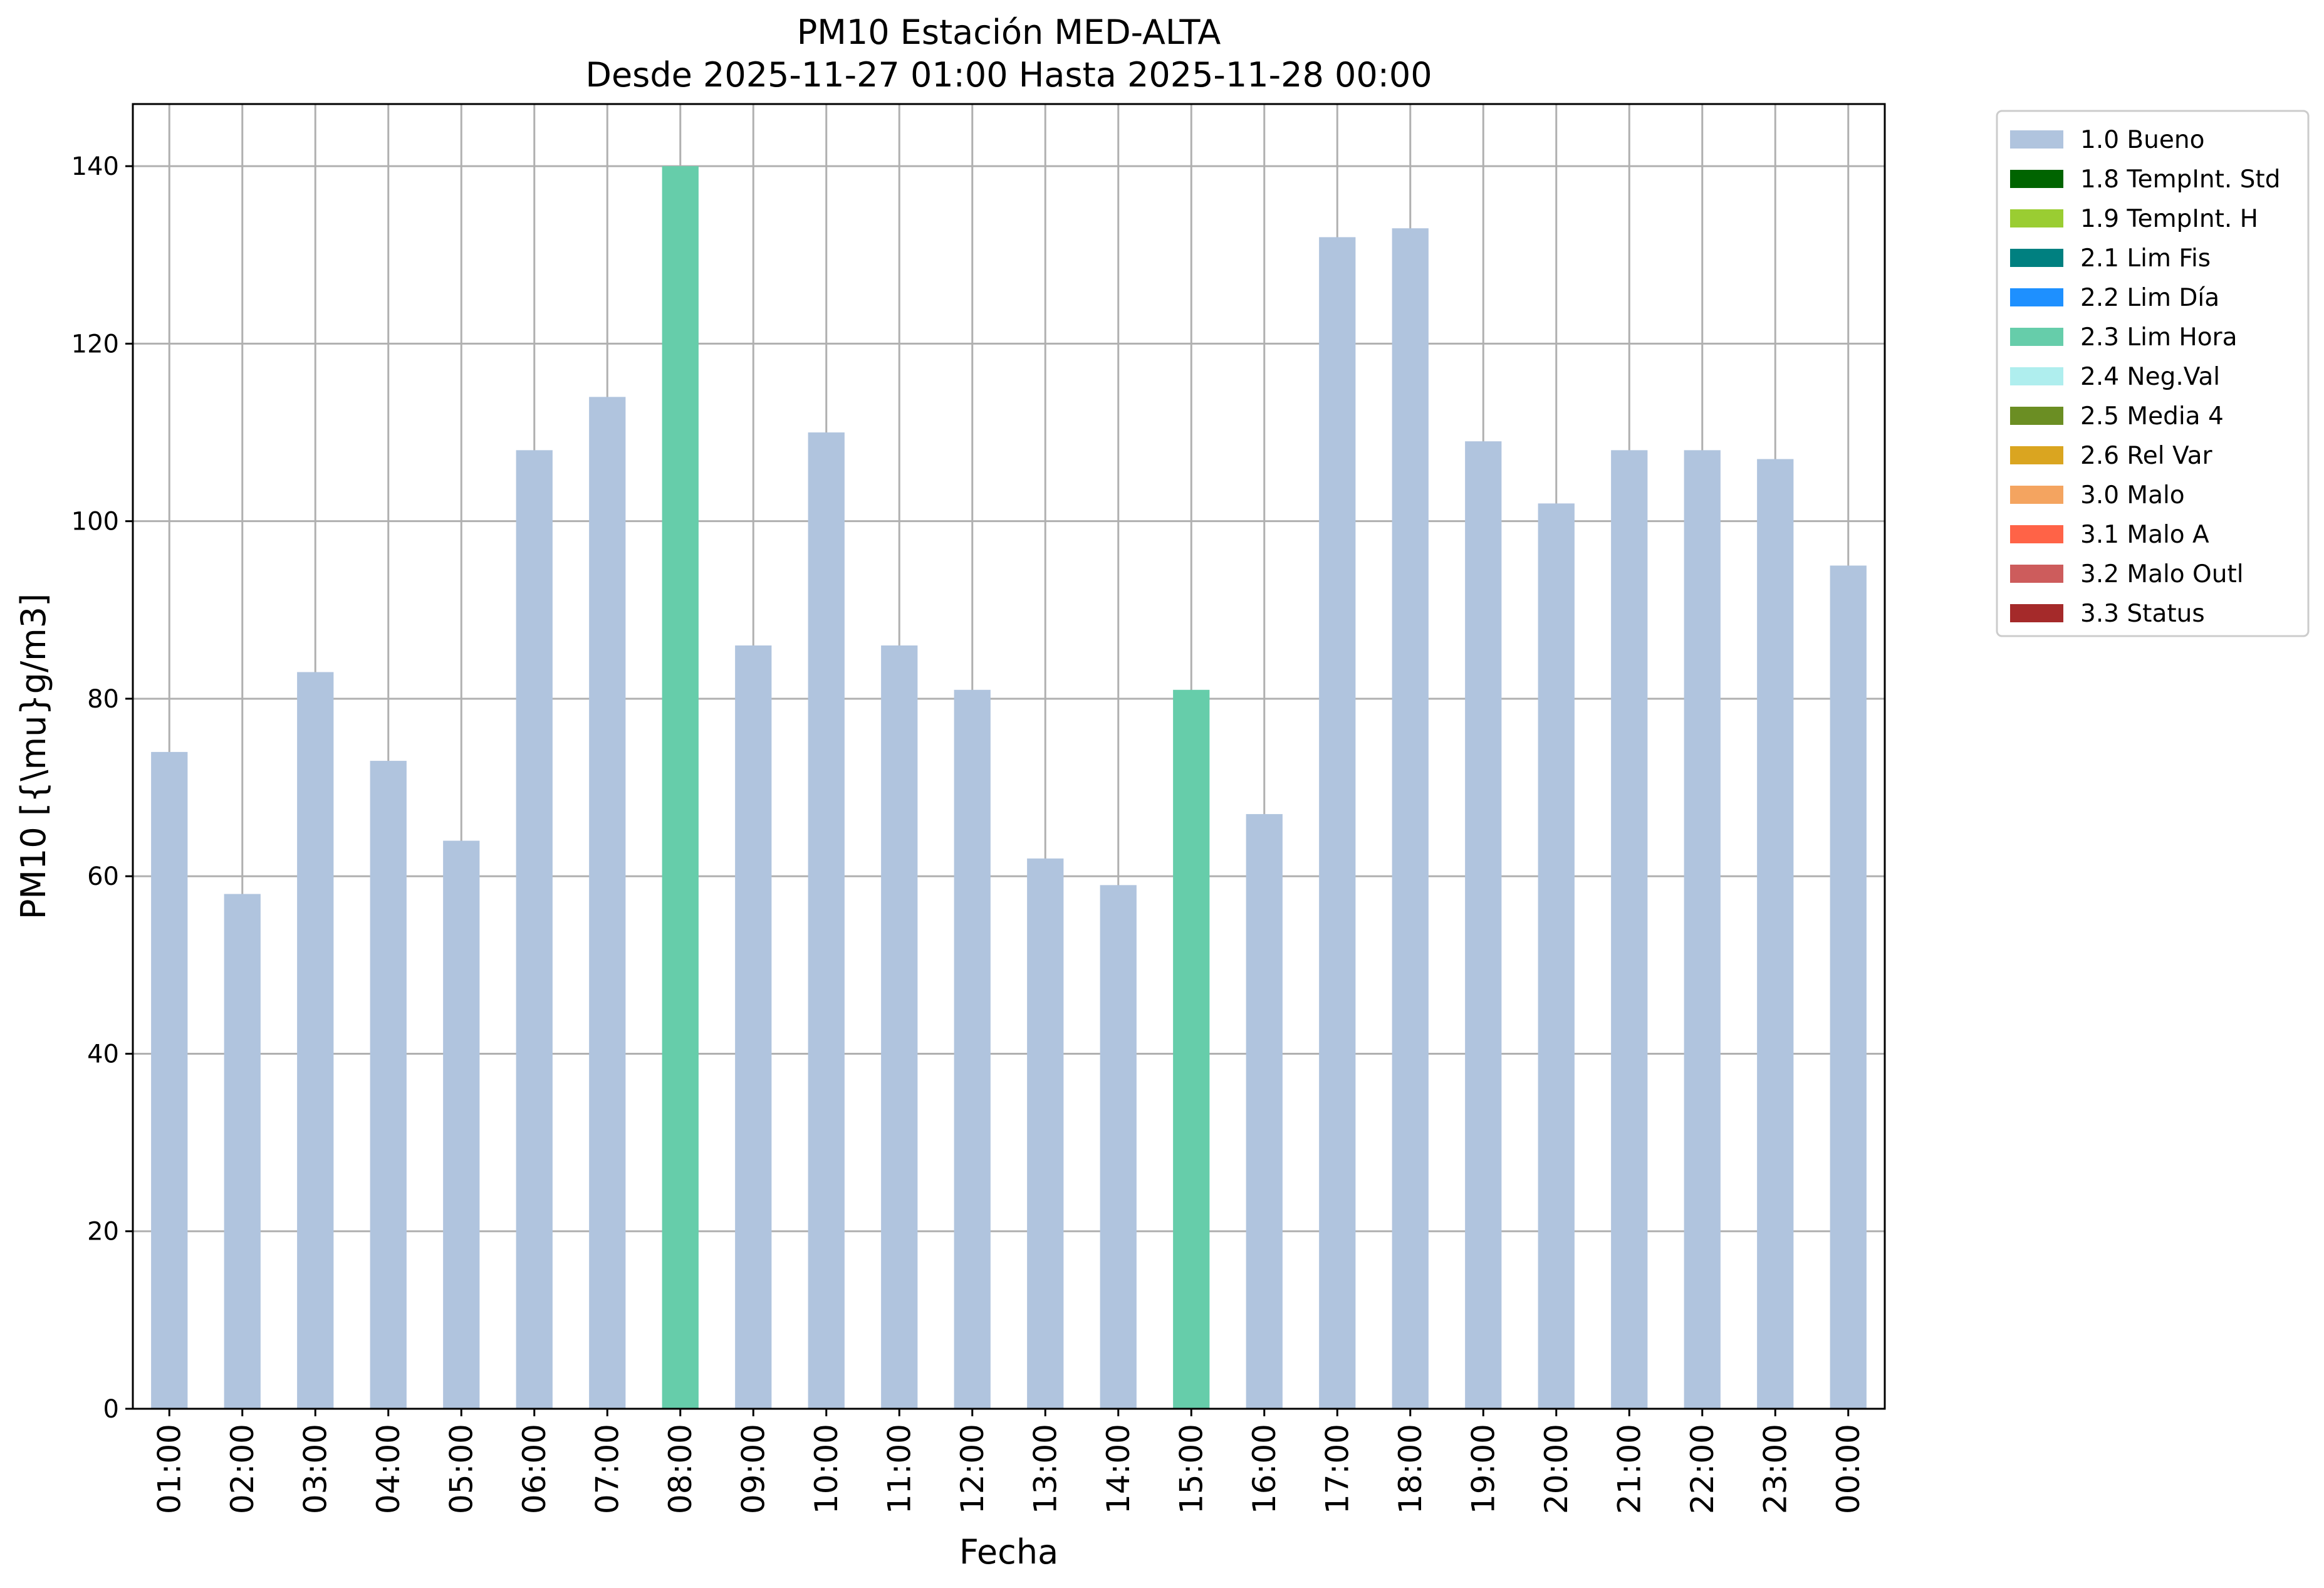  I want to click on legend-label: 2.6 Rel Var, so click(2146, 456).